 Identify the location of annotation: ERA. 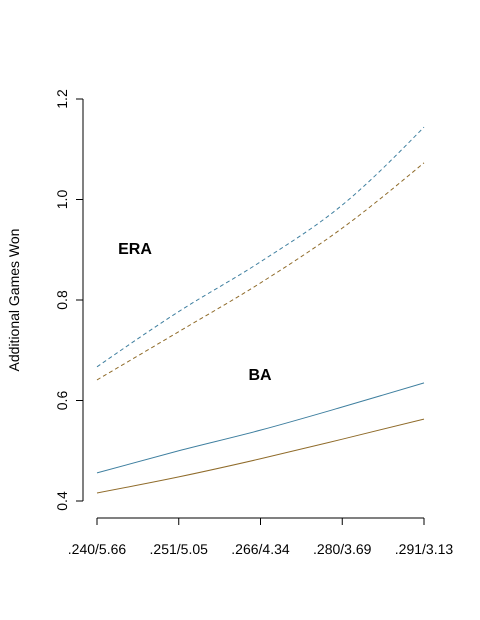
(135, 249).